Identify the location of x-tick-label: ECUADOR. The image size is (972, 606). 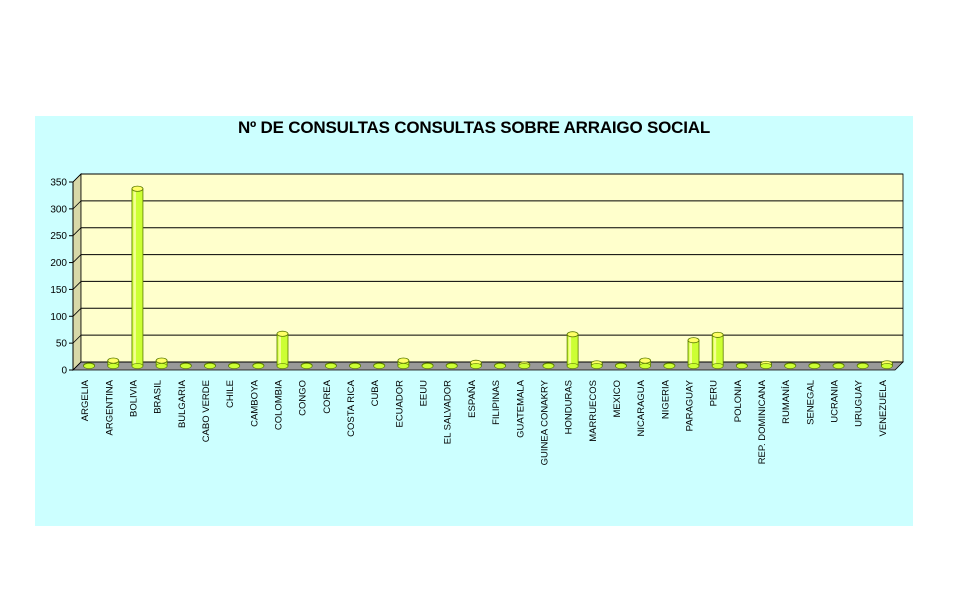
(399, 404).